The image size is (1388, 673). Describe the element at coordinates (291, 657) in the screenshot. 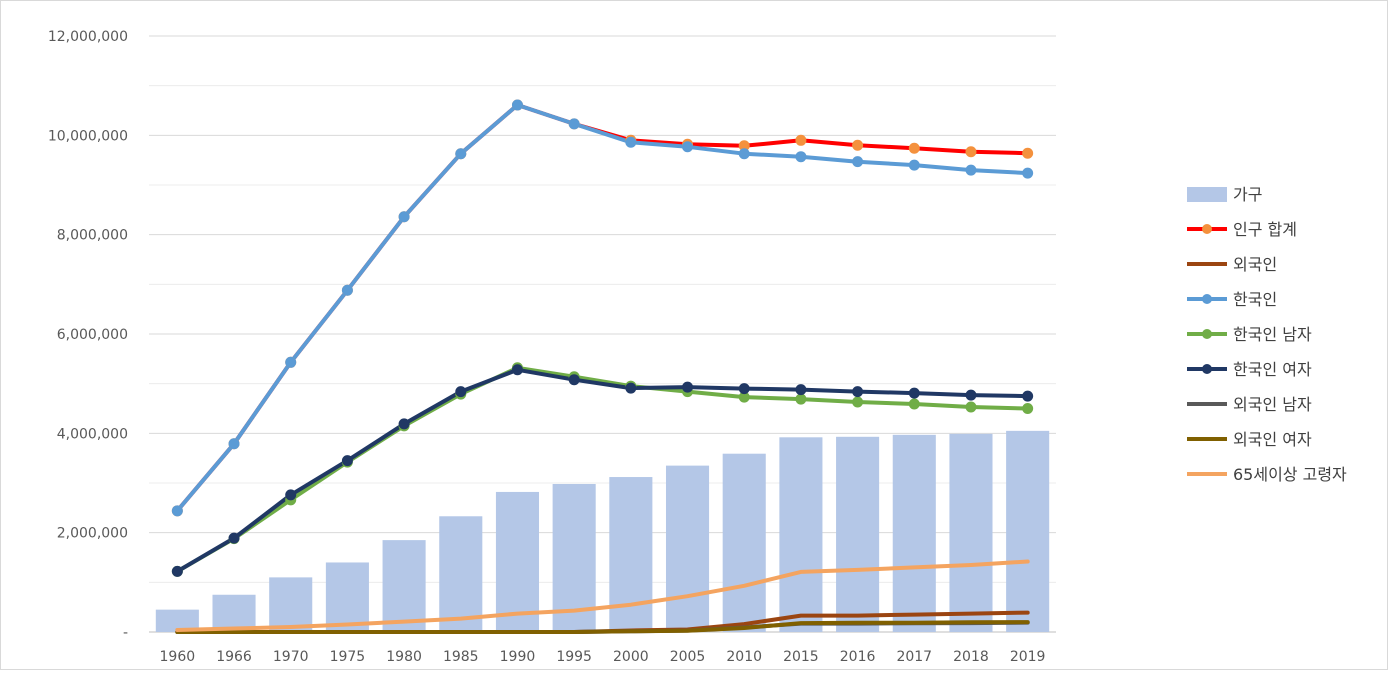

I see `x-tick-label: 1970` at that location.